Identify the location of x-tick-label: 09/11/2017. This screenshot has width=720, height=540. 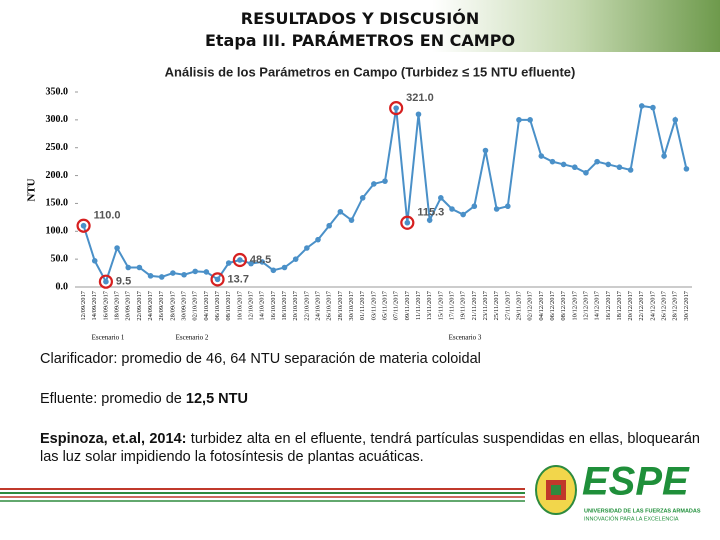
(407, 305).